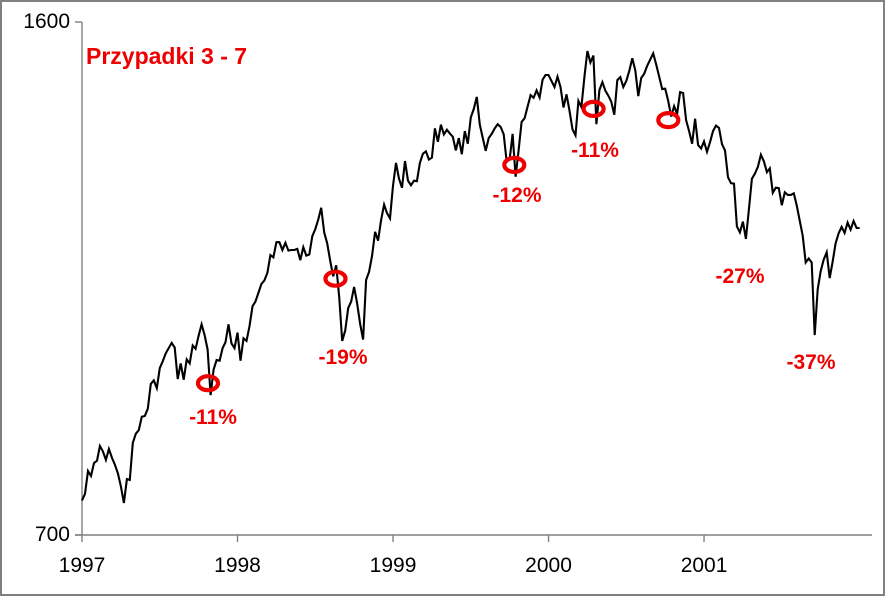 The height and width of the screenshot is (596, 885). What do you see at coordinates (52, 534) in the screenshot?
I see `y-tick-label: 700` at bounding box center [52, 534].